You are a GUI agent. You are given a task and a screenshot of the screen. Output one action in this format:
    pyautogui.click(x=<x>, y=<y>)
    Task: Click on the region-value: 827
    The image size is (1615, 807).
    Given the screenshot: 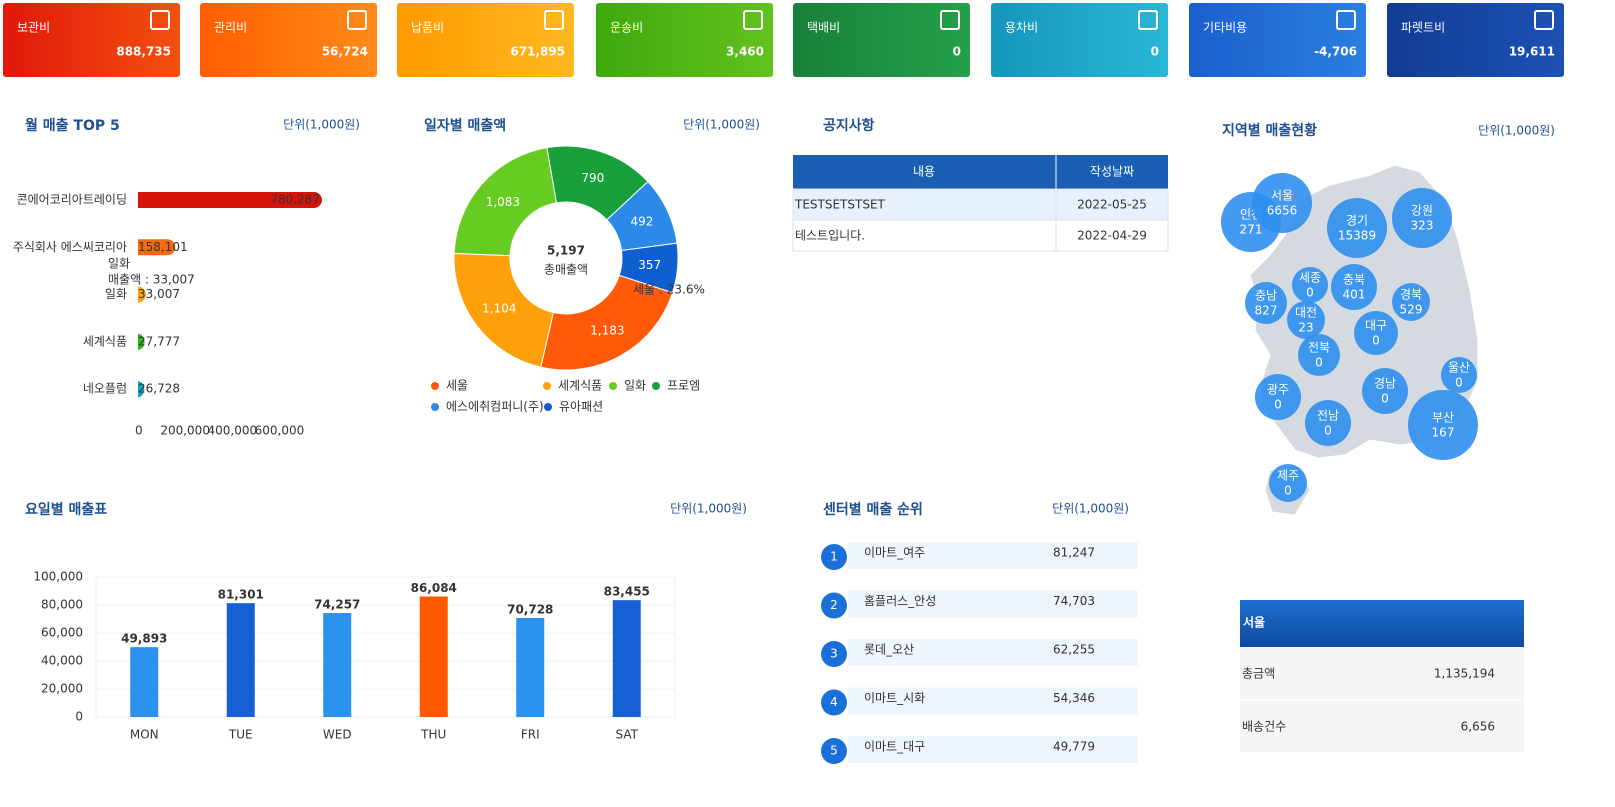 What is the action you would take?
    pyautogui.click(x=1266, y=311)
    